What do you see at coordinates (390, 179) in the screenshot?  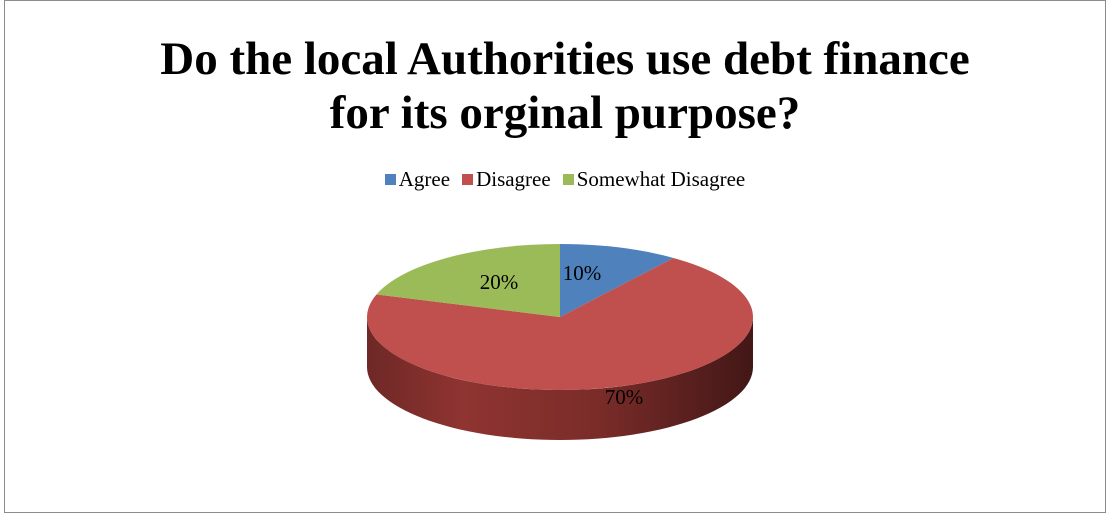 I see `legend-swatch-agree` at bounding box center [390, 179].